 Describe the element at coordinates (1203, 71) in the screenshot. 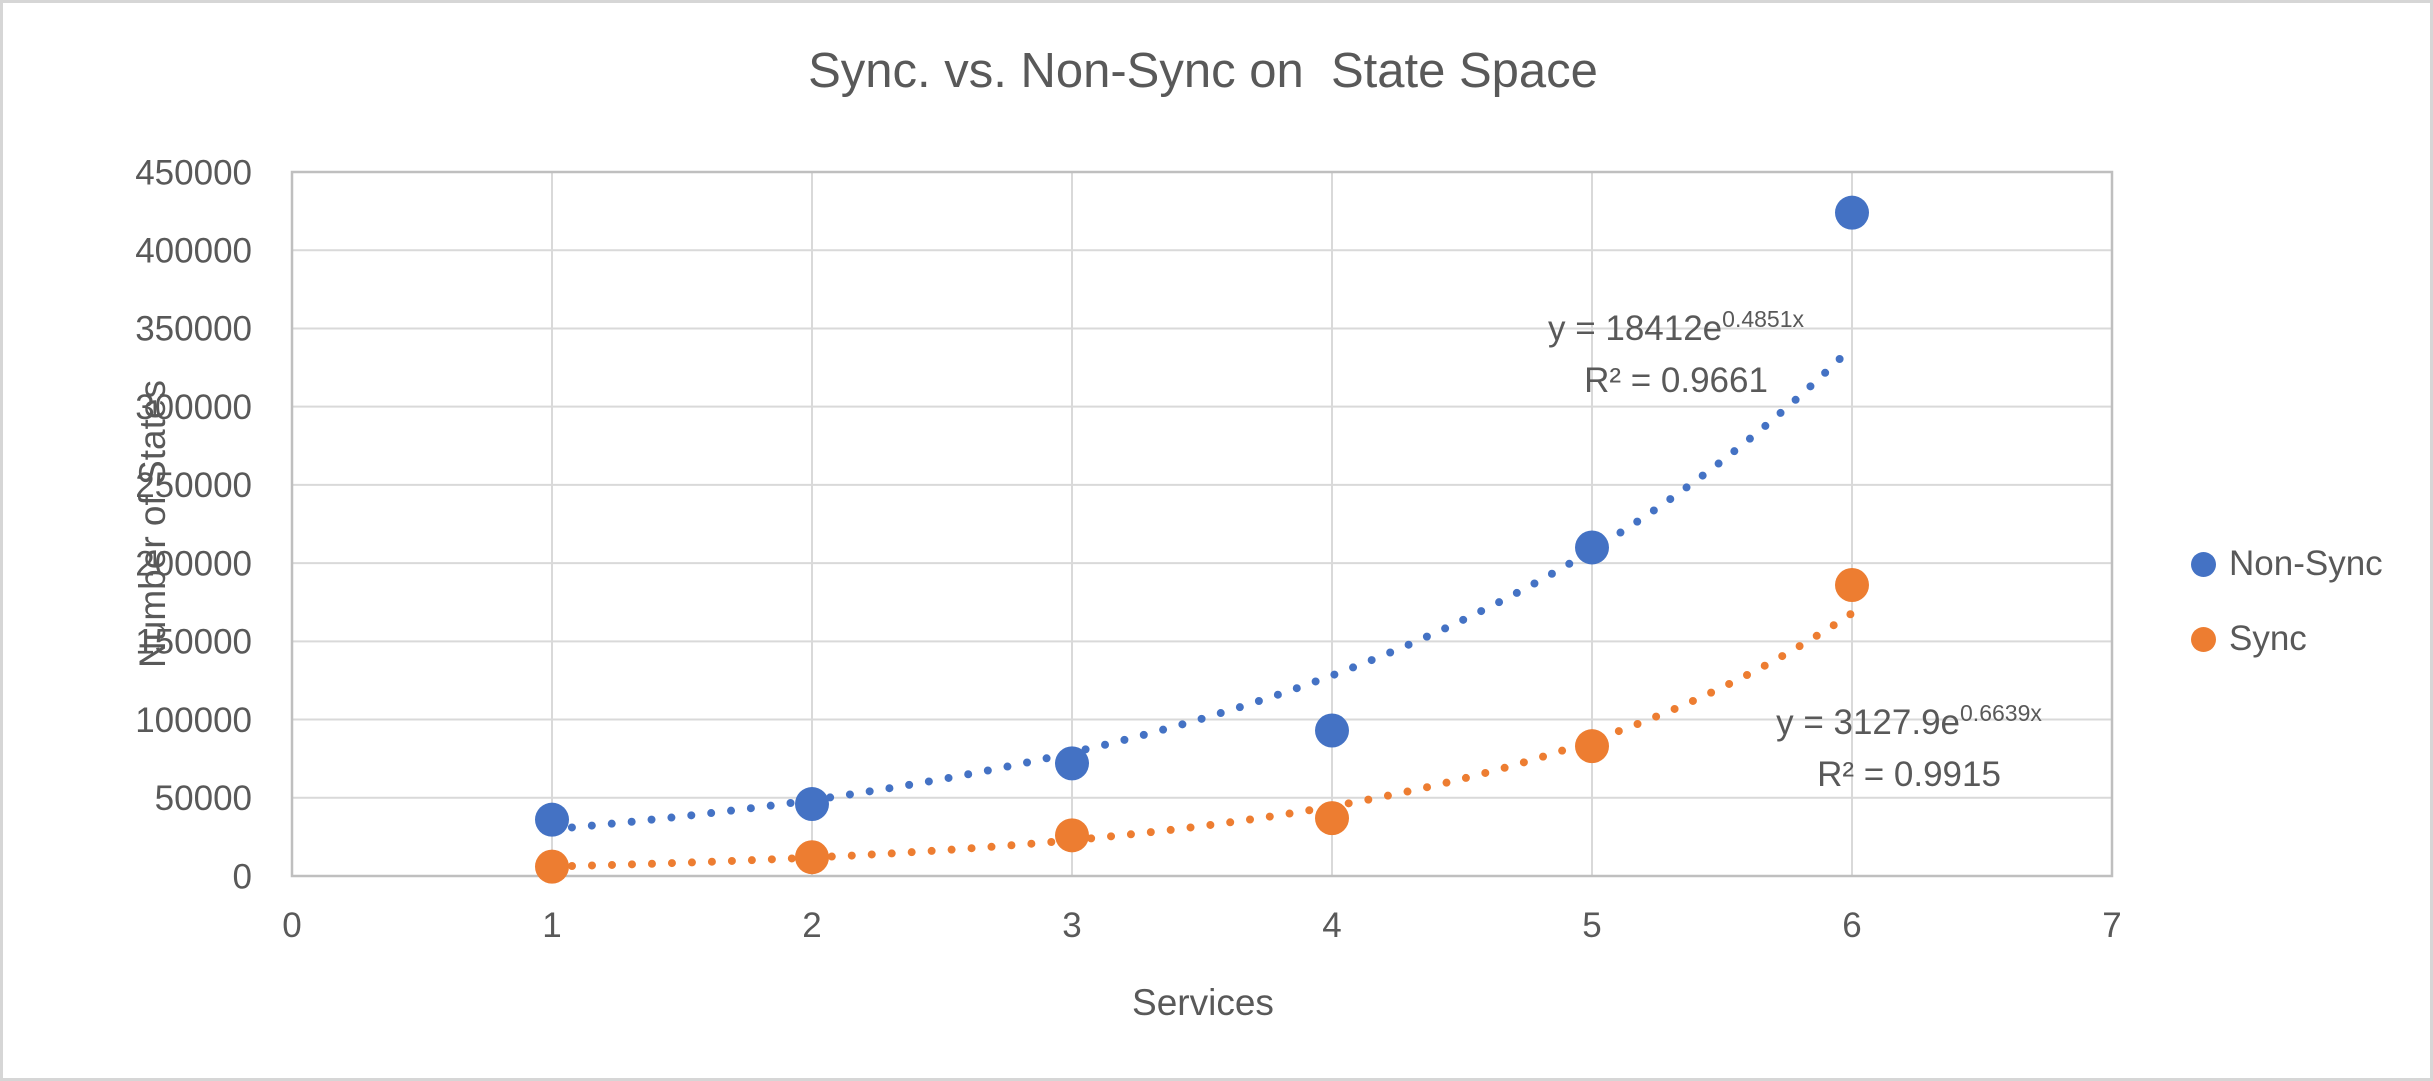

I see `chart-title: Sync. vs. Non-Sync on State Space` at that location.